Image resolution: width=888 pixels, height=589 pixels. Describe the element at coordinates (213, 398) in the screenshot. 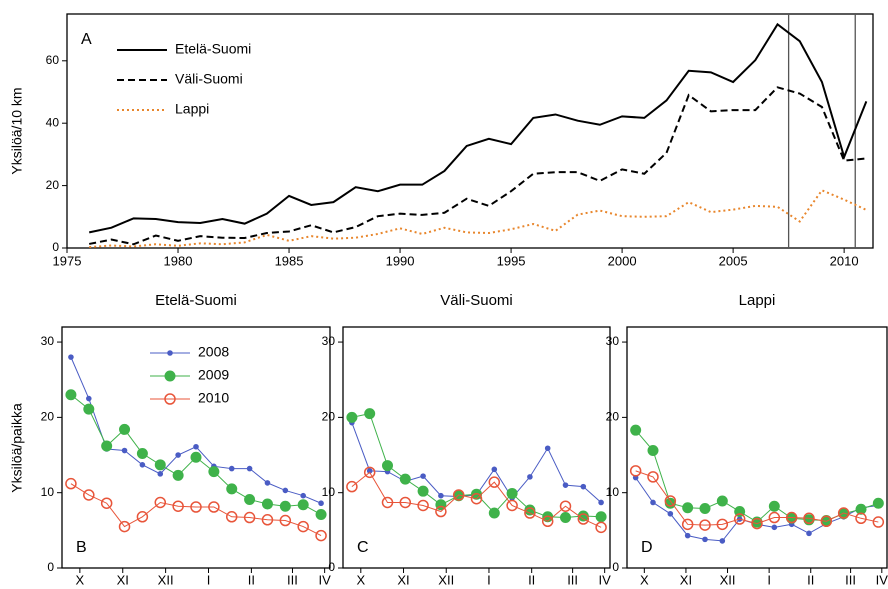

I see `legend-label: 2010` at that location.